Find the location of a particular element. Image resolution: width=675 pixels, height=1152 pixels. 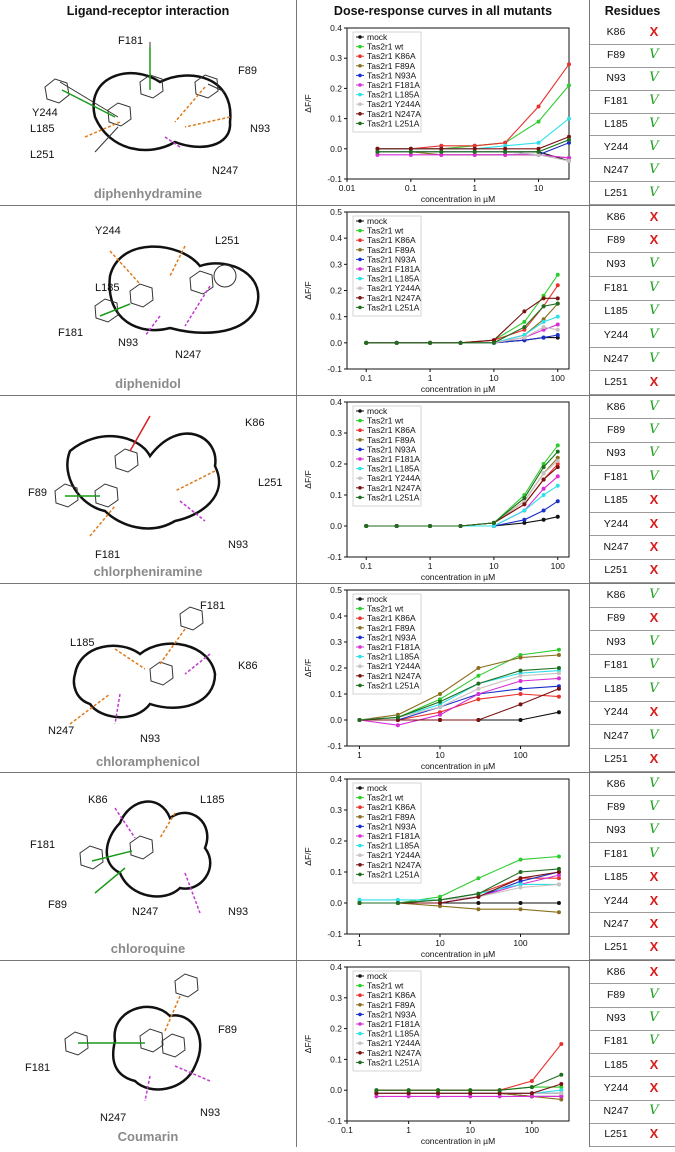

y-tick-label: 0.5 is located at coordinates (336, 212).